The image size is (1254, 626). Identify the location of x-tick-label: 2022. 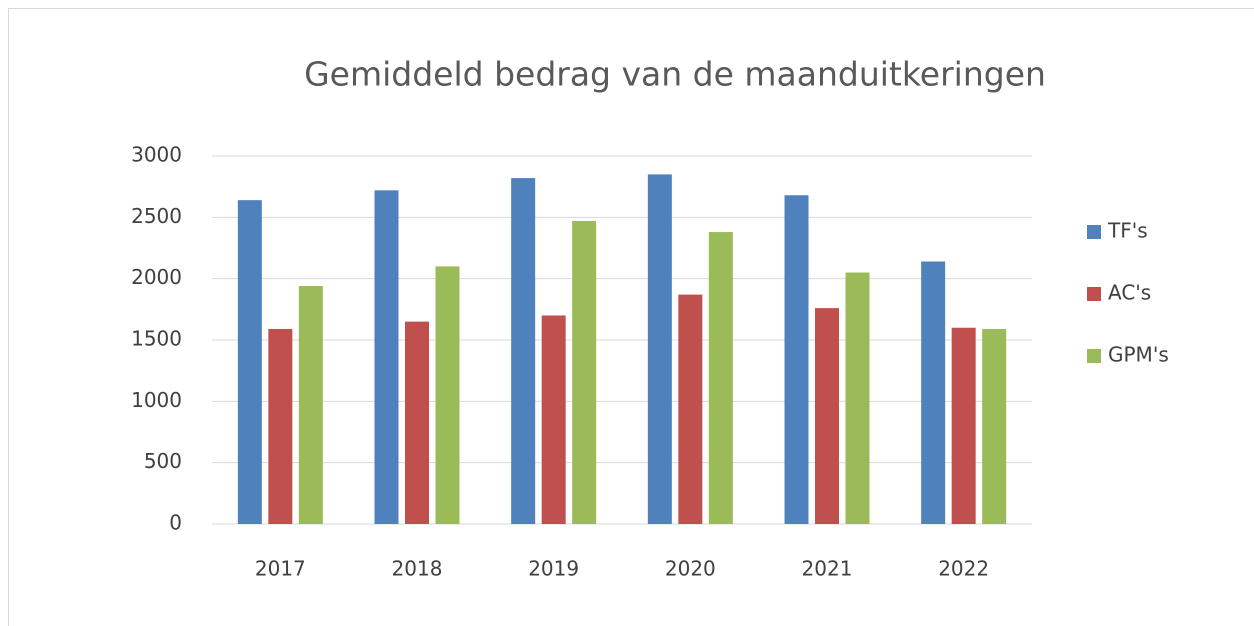
(963, 569).